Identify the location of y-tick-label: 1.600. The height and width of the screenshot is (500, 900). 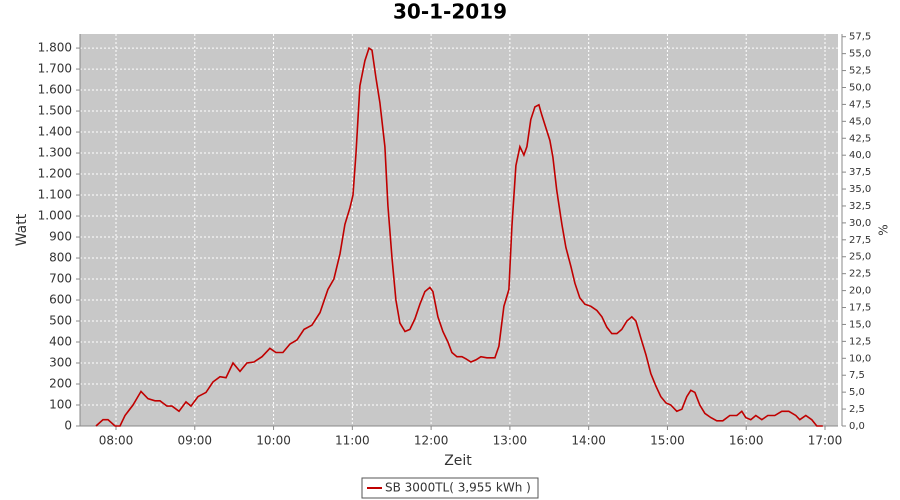
(55, 90).